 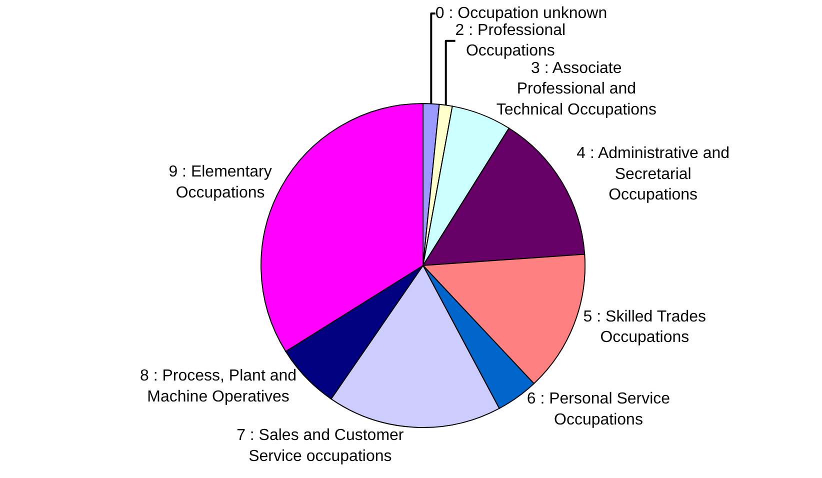 What do you see at coordinates (320, 446) in the screenshot?
I see `slice-label: 7 : Sales and Customer Service occupations` at bounding box center [320, 446].